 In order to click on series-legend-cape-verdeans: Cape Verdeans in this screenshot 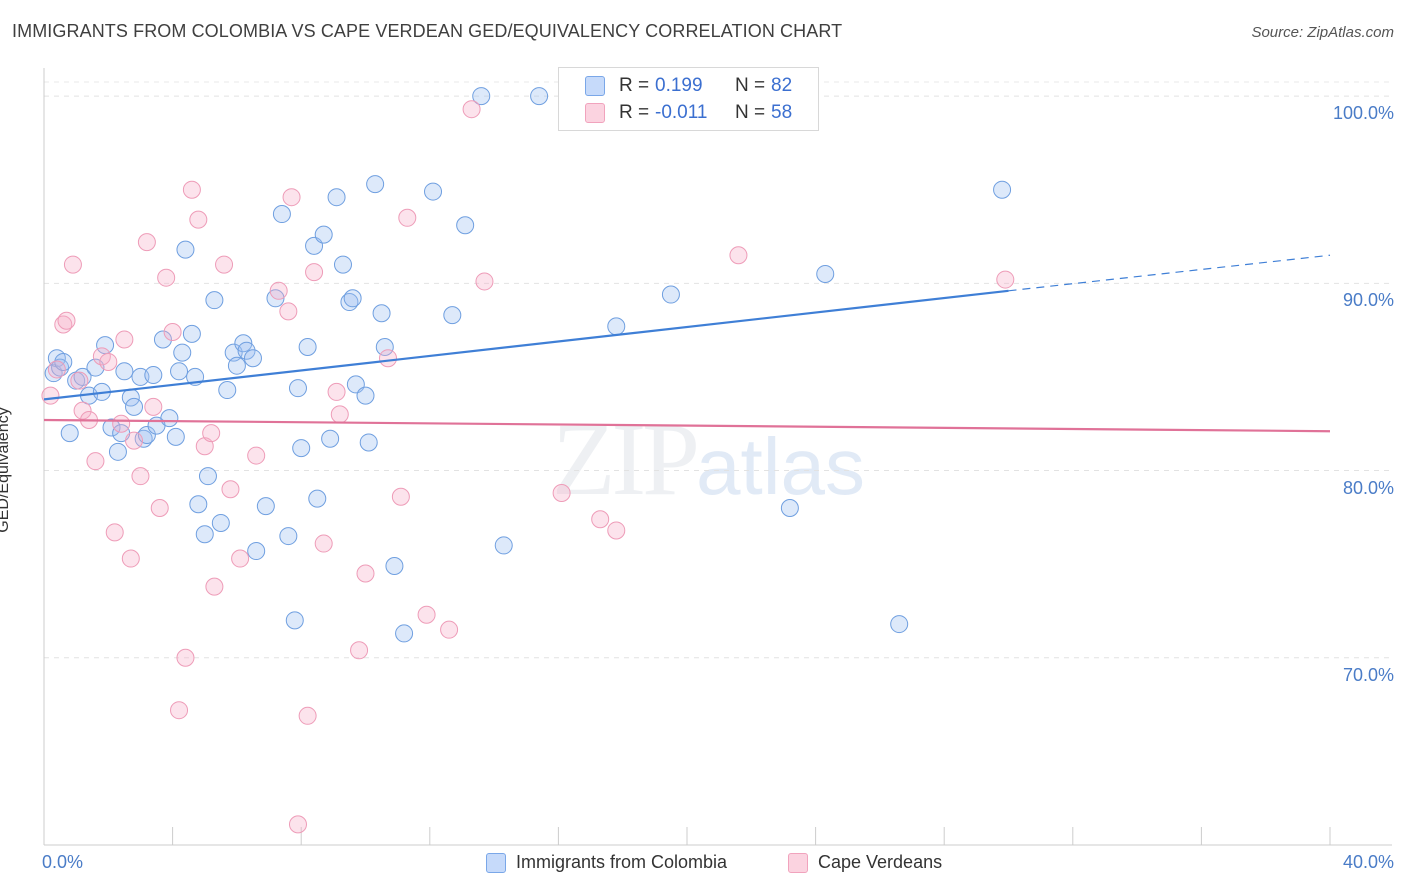, I will do `click(865, 862)`.